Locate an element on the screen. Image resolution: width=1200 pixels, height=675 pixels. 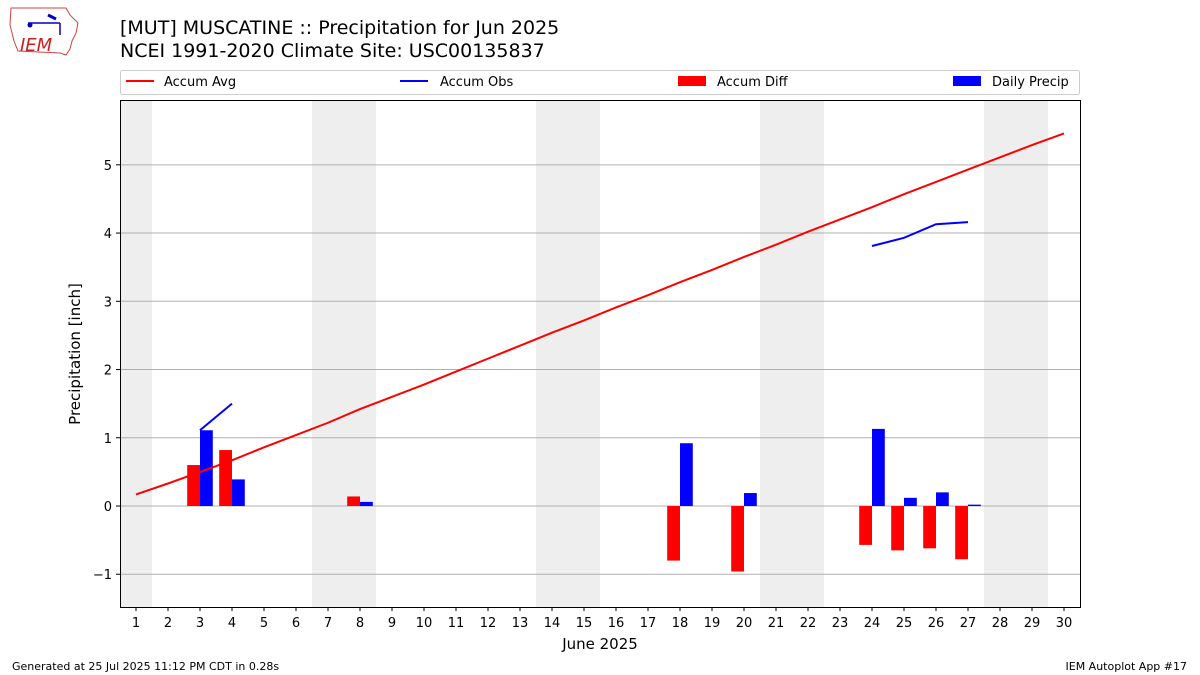
x-tick-label: 3 is located at coordinates (200, 623).